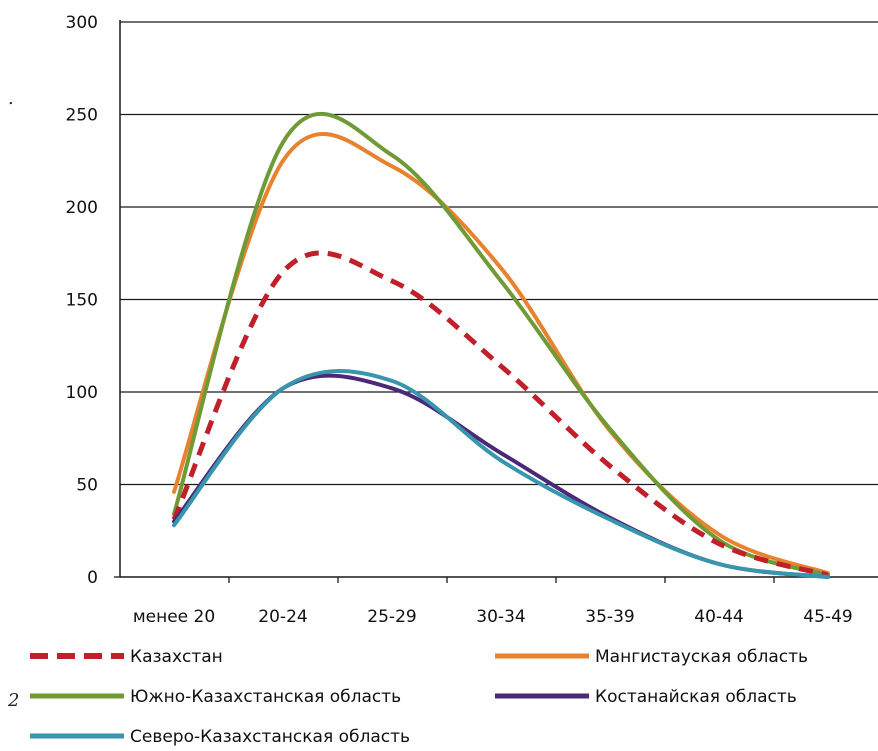  What do you see at coordinates (176, 657) in the screenshot?
I see `legend-label: Казахстан` at bounding box center [176, 657].